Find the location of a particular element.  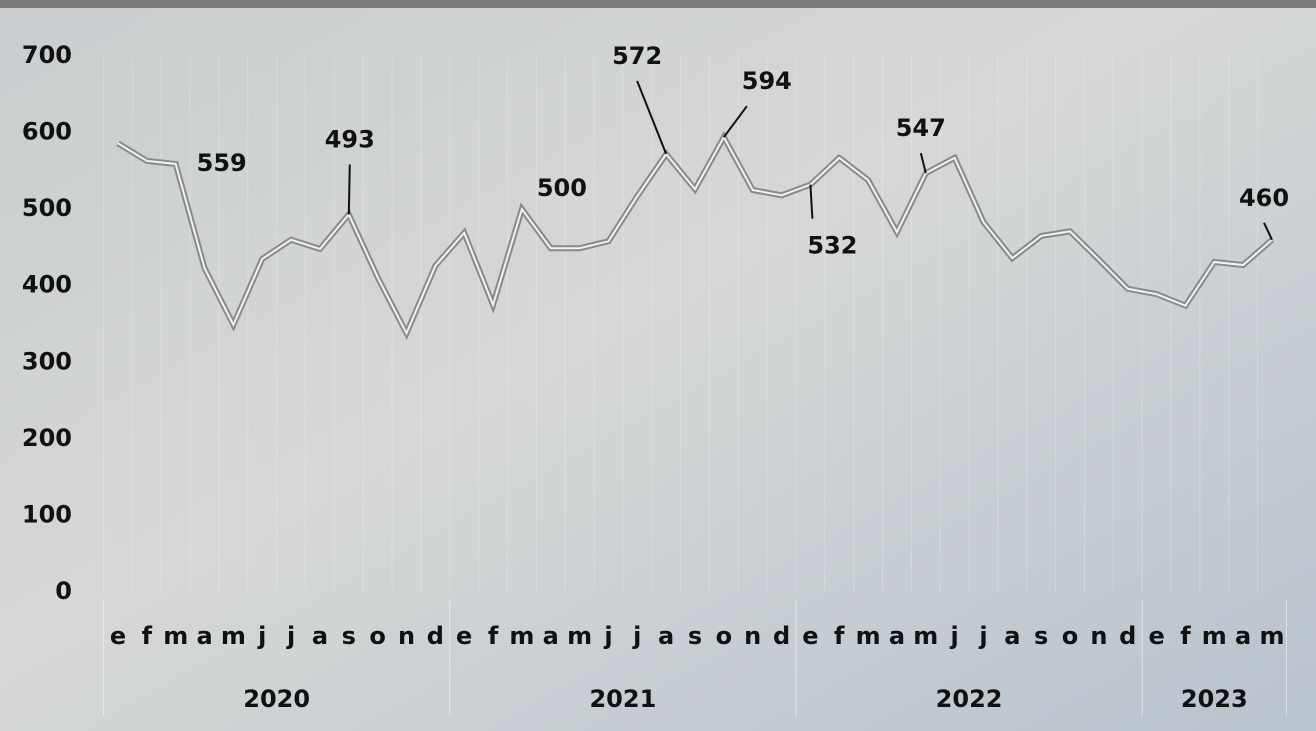

x-group-label: 2022 is located at coordinates (969, 699).